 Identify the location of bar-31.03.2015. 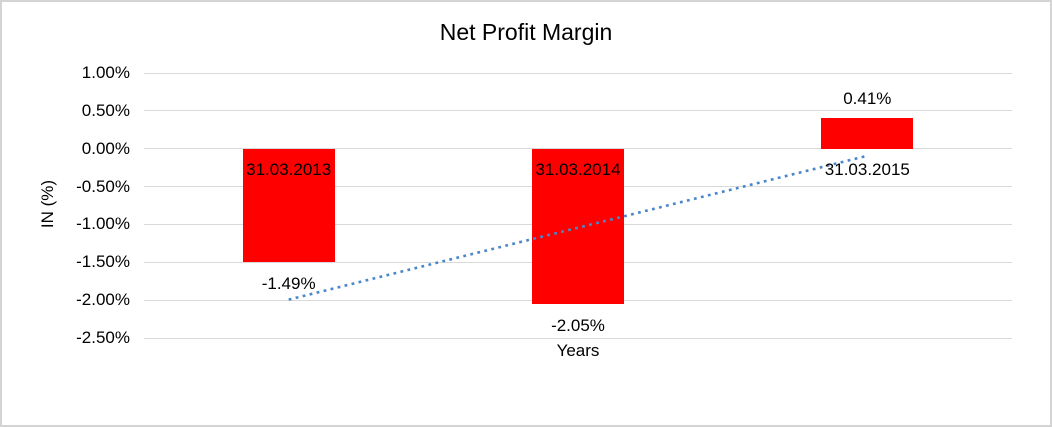
(867, 133).